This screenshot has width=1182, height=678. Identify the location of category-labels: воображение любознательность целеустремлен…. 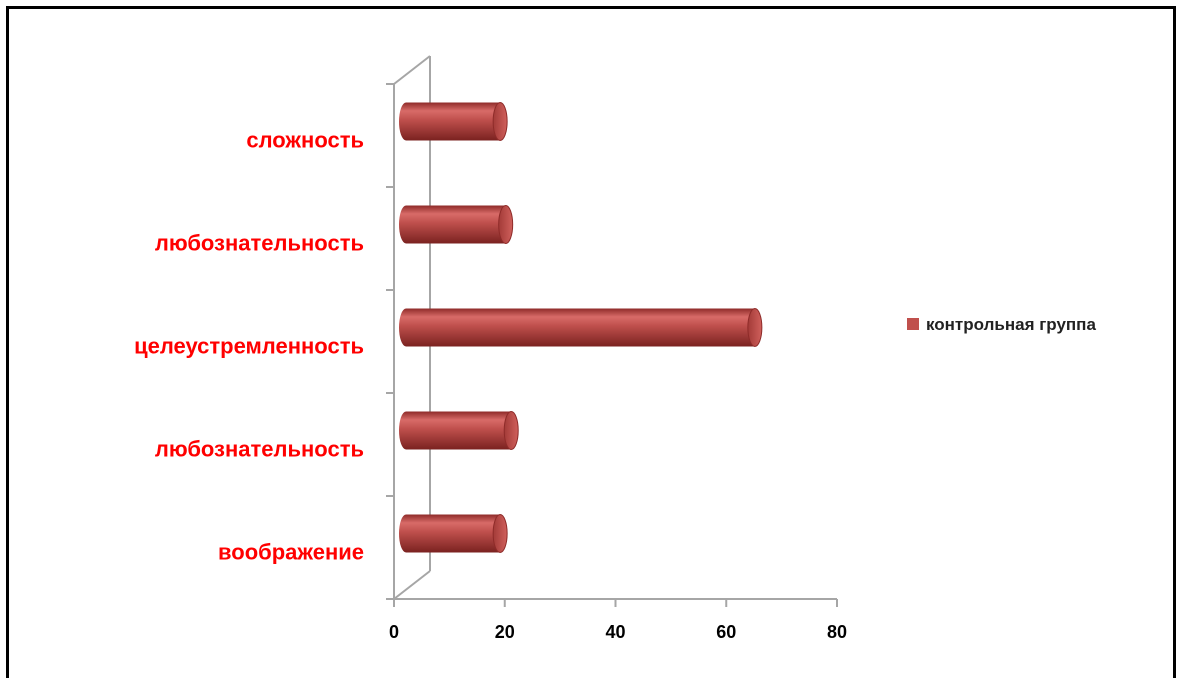
(249, 346).